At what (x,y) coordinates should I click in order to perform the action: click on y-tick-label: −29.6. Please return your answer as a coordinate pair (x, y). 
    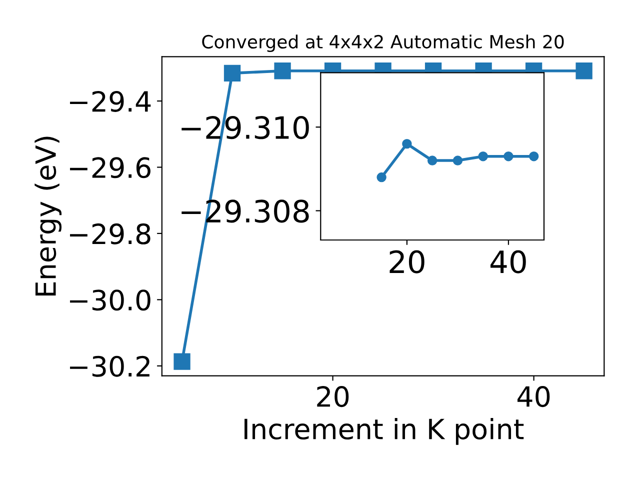
    Looking at the image, I should click on (110, 167).